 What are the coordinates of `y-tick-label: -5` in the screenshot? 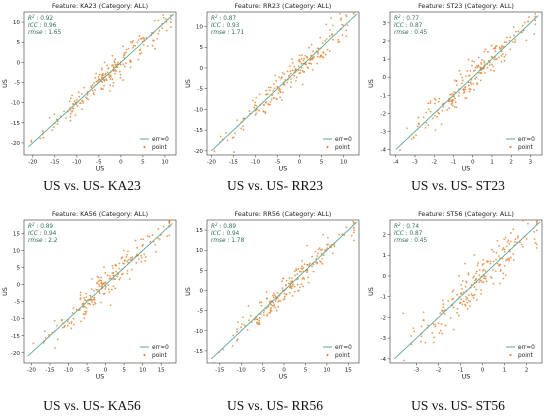 It's located at (200, 312).